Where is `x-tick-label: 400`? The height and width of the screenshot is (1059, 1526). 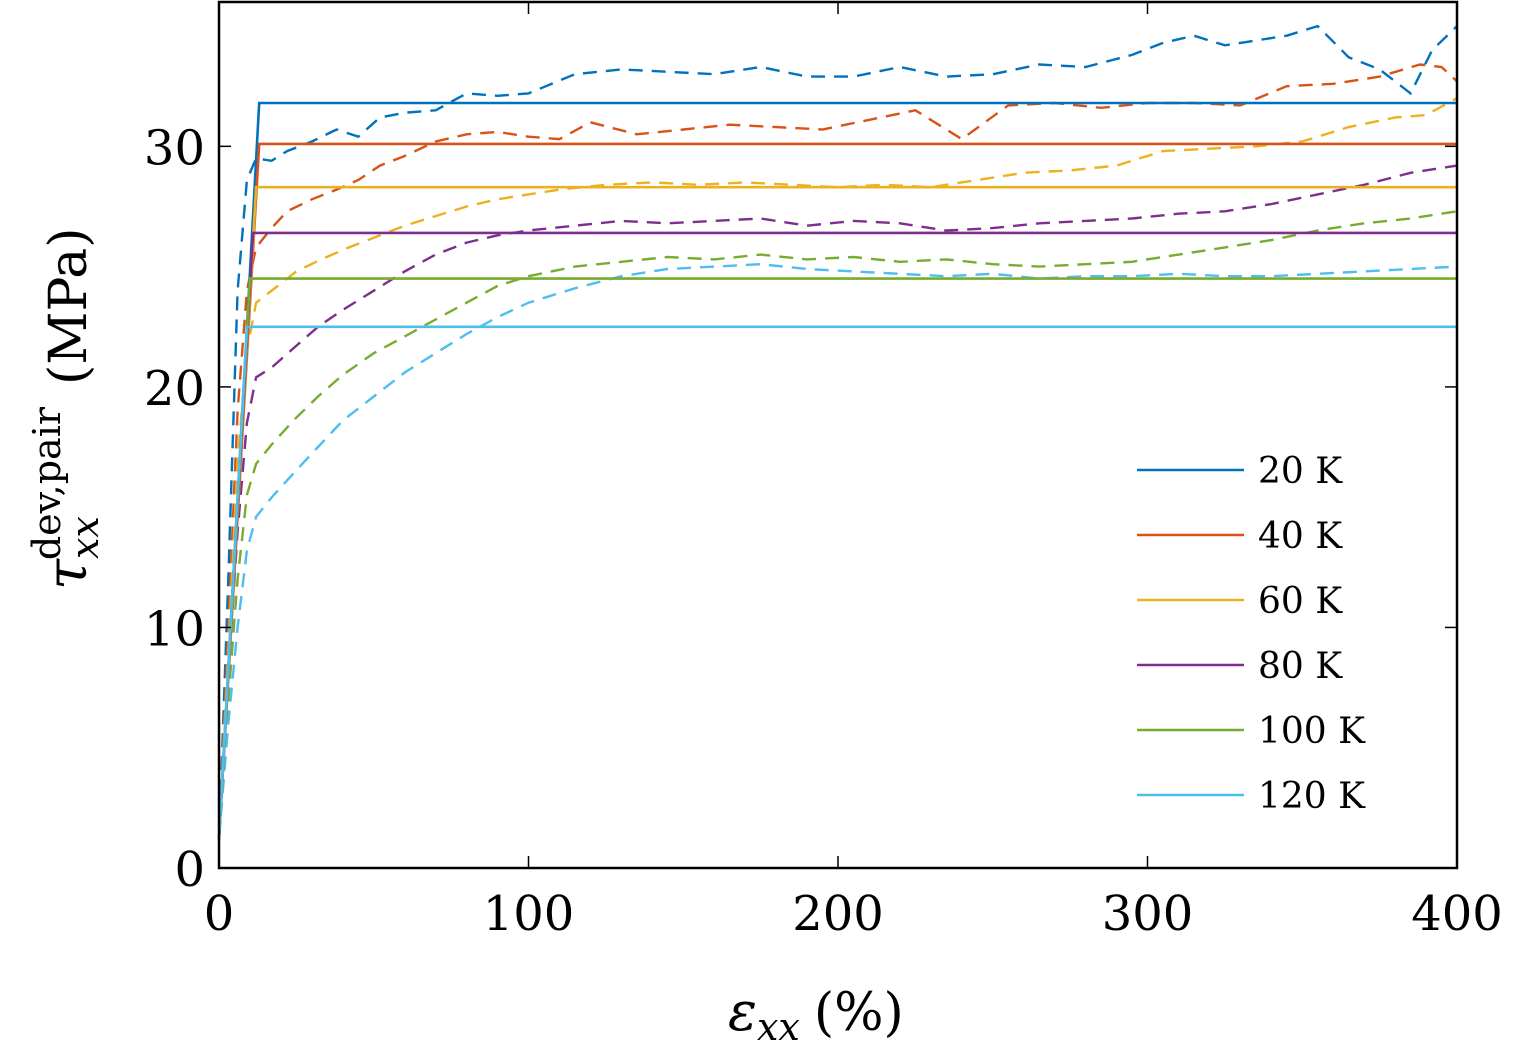 x-tick-label: 400 is located at coordinates (1457, 914).